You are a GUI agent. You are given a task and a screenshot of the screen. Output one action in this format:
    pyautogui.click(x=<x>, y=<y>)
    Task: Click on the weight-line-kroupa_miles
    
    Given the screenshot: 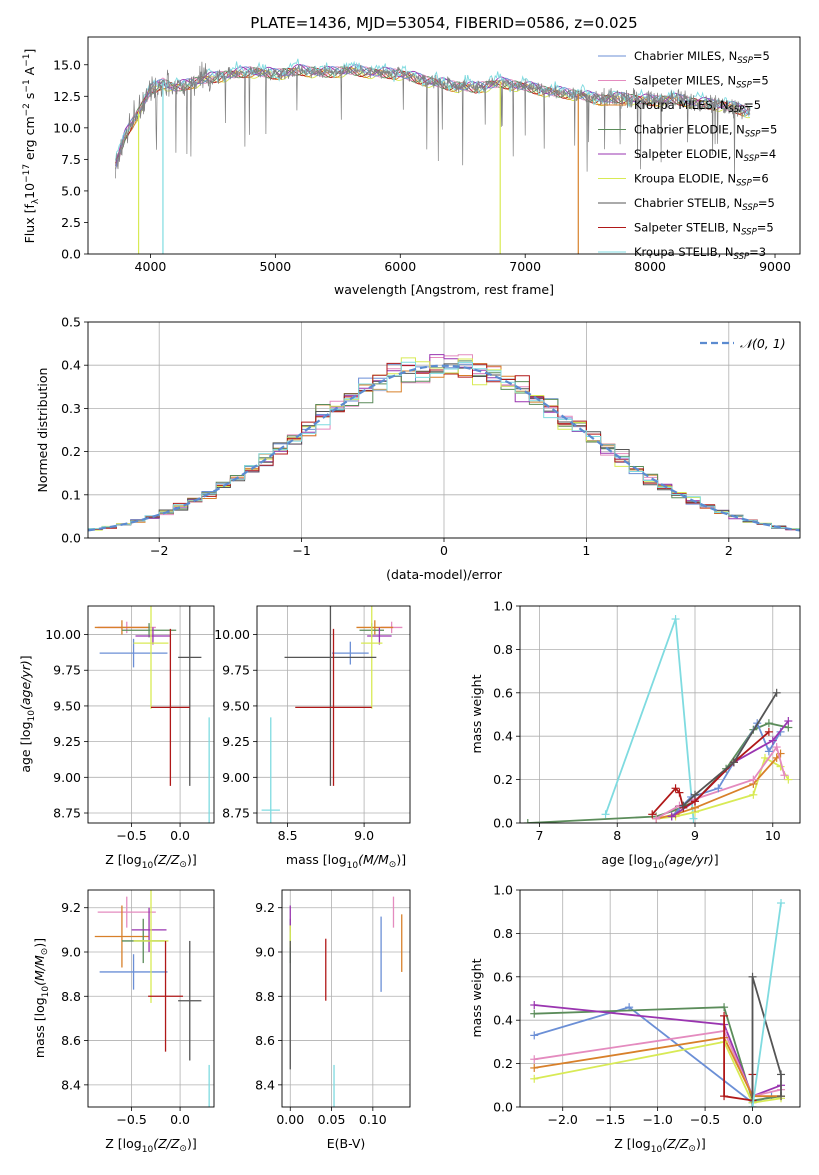 What is the action you would take?
    pyautogui.click(x=657, y=1067)
    